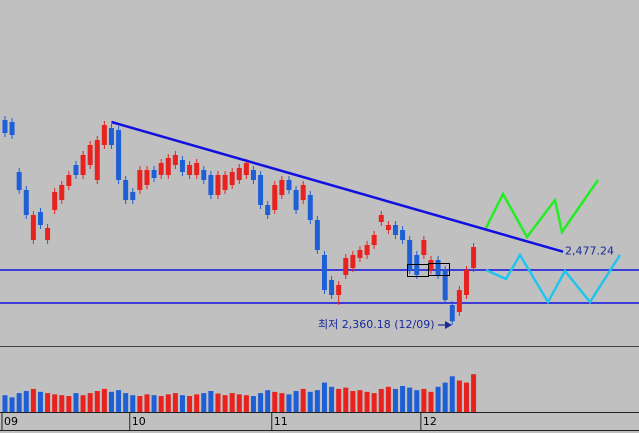 The width and height of the screenshot is (639, 433). Describe the element at coordinates (448, 325) in the screenshot. I see `annotation-arrowhead` at that location.